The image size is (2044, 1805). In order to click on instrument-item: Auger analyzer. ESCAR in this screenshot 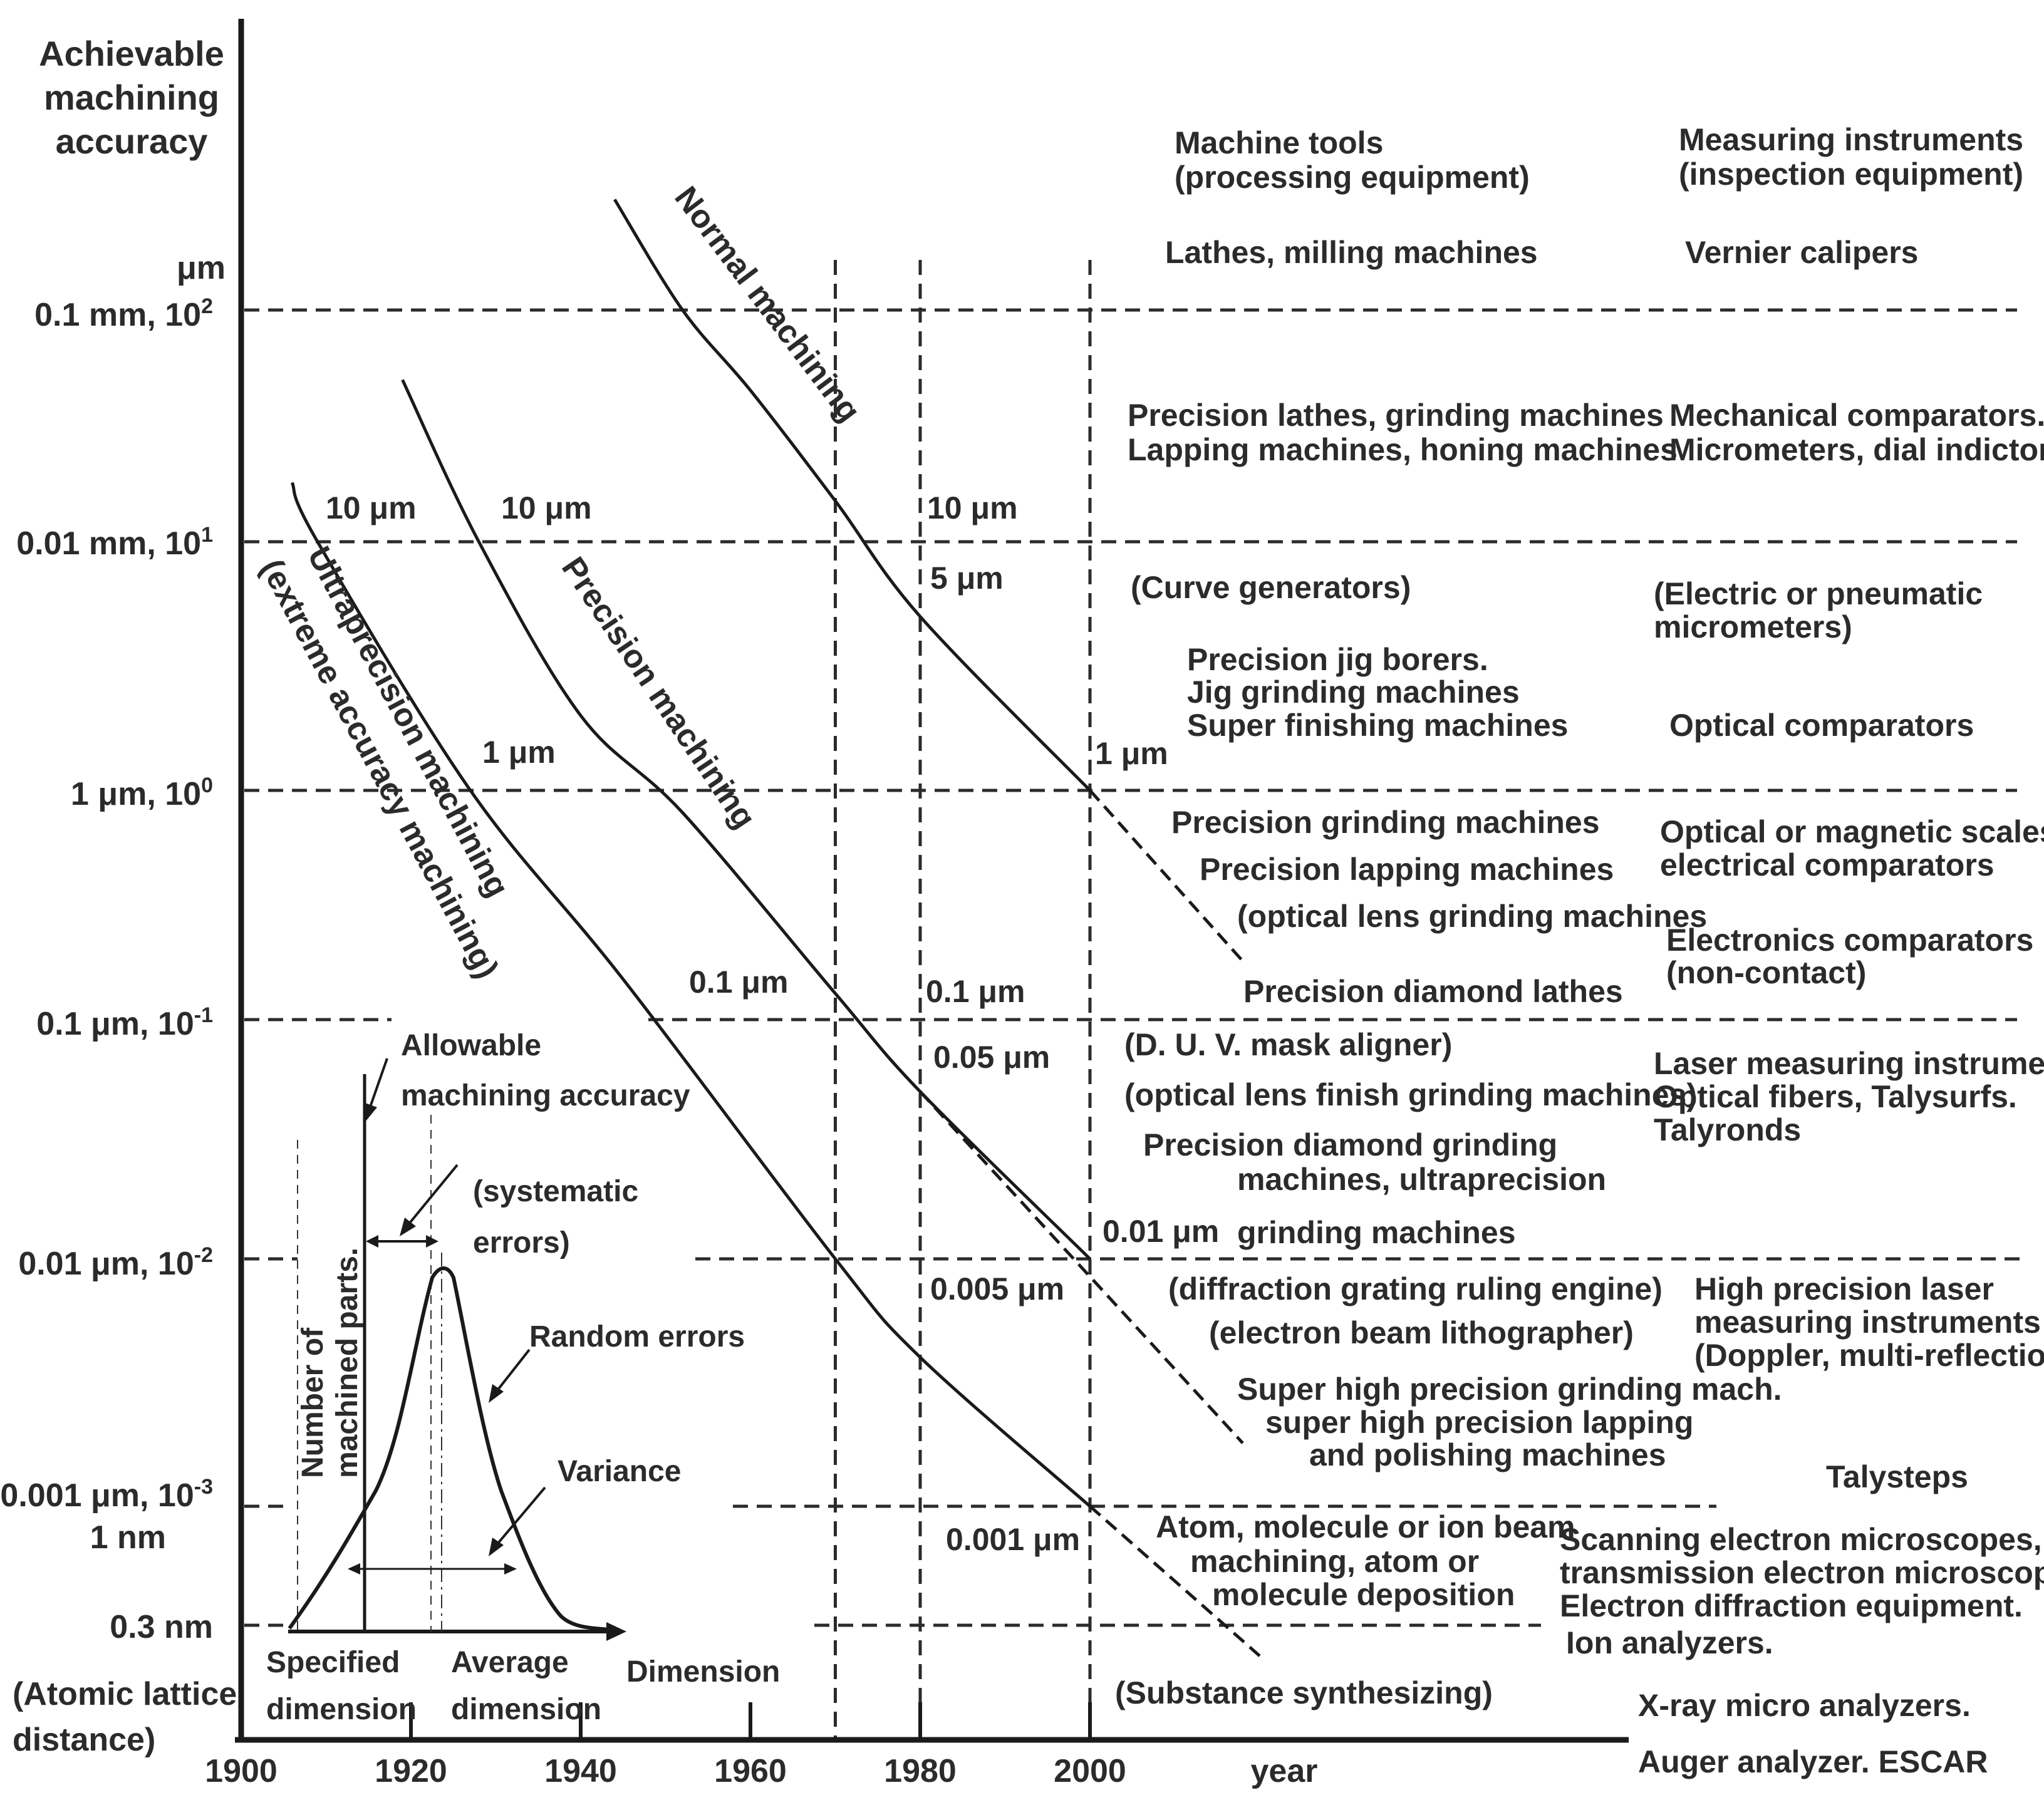, I will do `click(1813, 1761)`.